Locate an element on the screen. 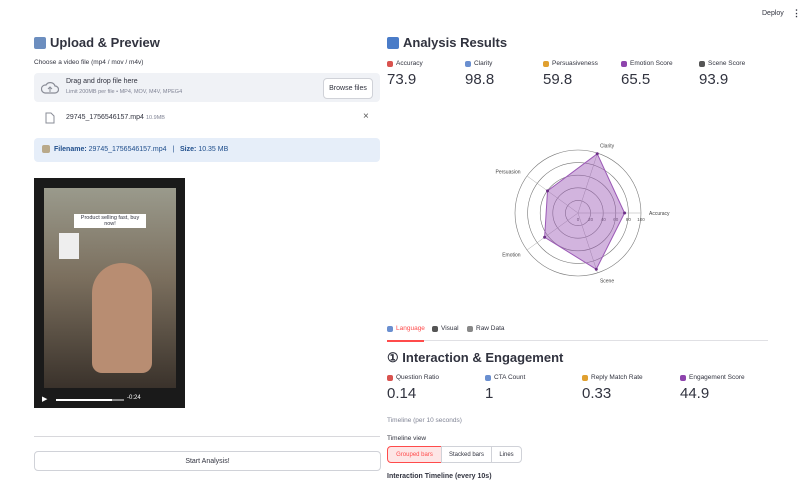  metric-value: 98.8 is located at coordinates (480, 79).